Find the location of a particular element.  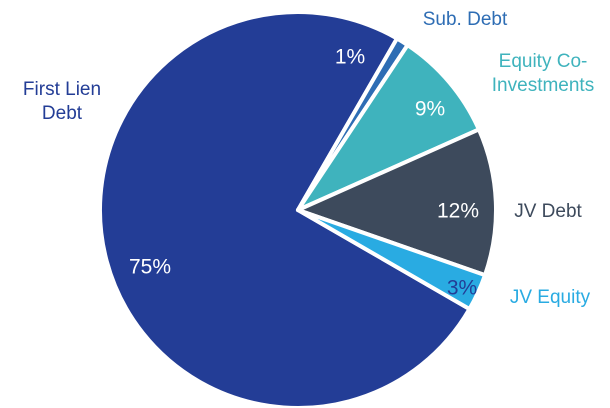

category-label: JV Equity is located at coordinates (550, 297).